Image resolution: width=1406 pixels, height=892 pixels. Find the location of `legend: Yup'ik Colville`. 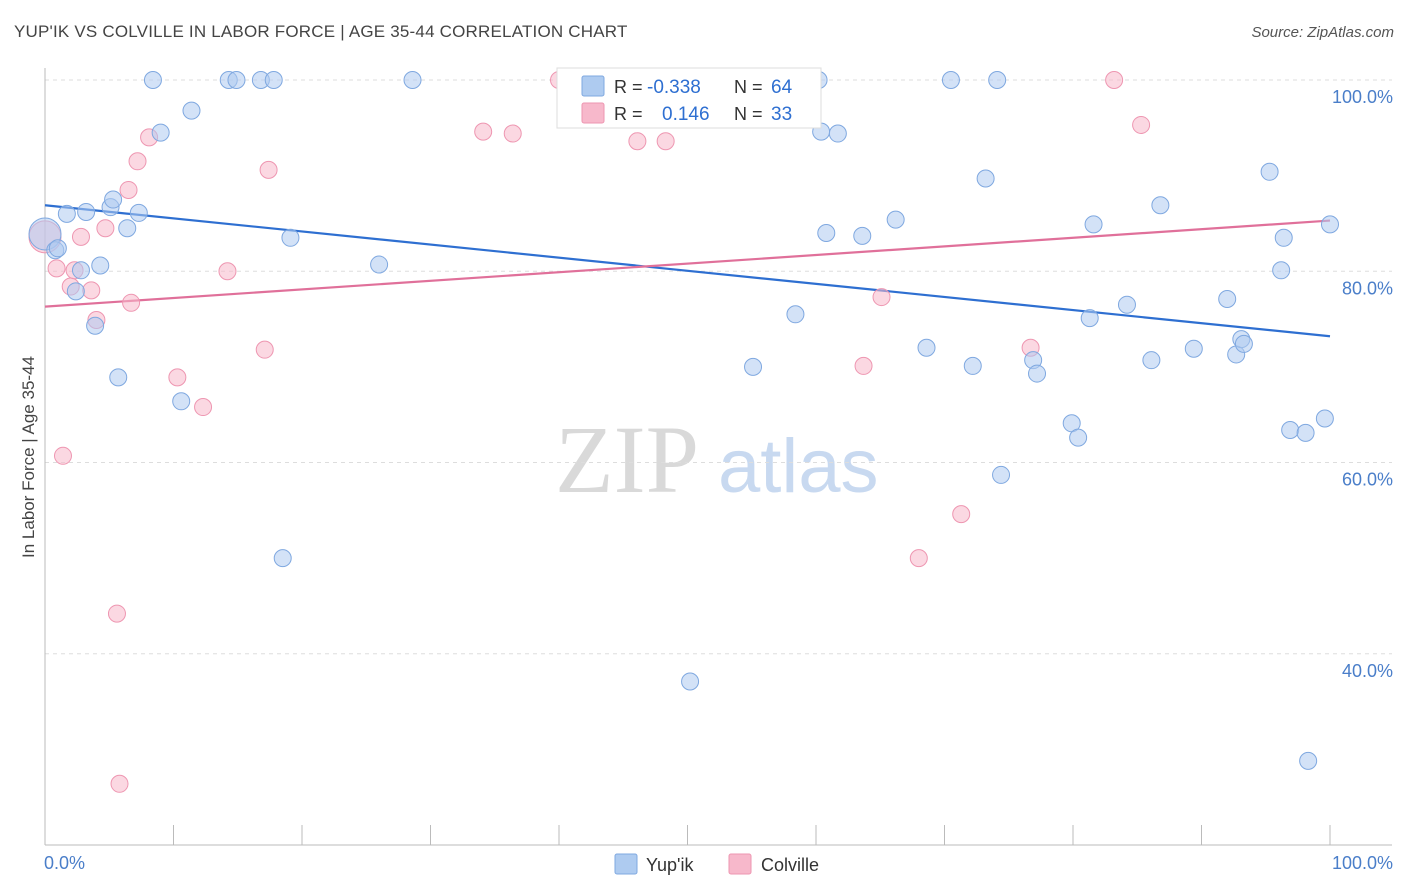

legend: Yup'ik Colville is located at coordinates (716, 864).